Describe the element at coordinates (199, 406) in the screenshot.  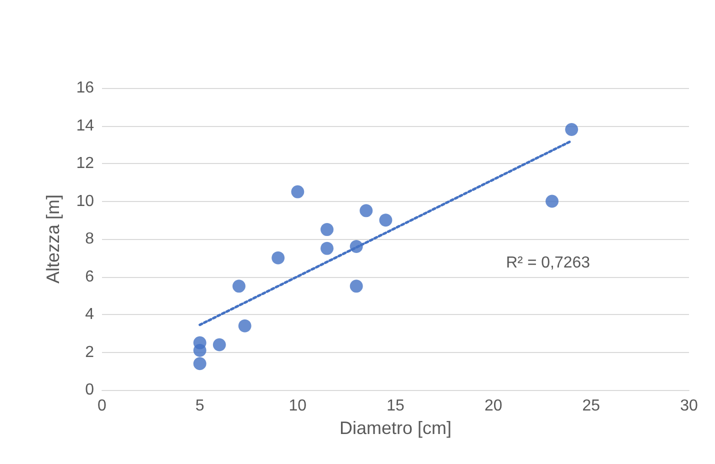
I see `x-tick-label: 5` at that location.